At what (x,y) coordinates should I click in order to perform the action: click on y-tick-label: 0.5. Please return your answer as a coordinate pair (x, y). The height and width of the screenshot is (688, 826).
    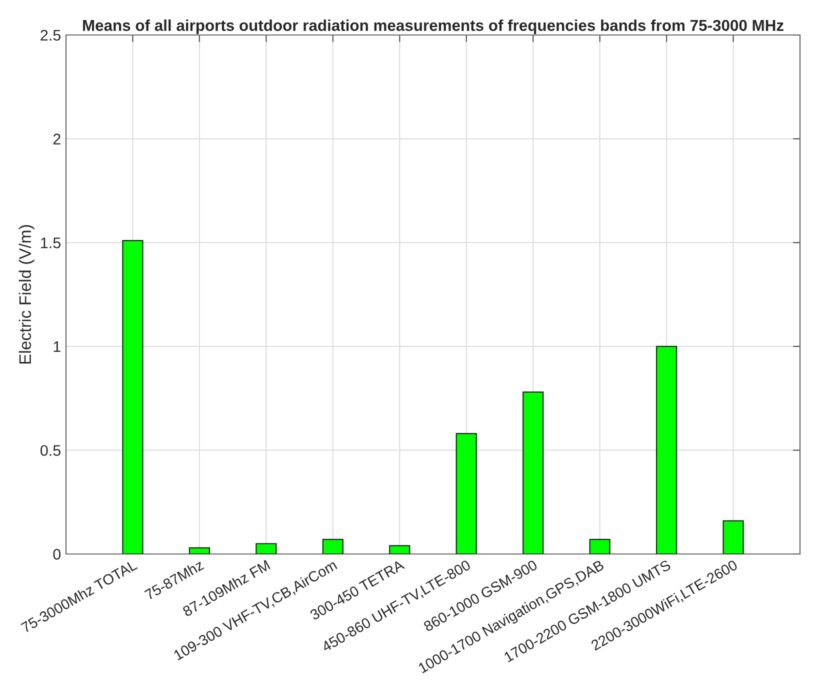
    Looking at the image, I should click on (50, 450).